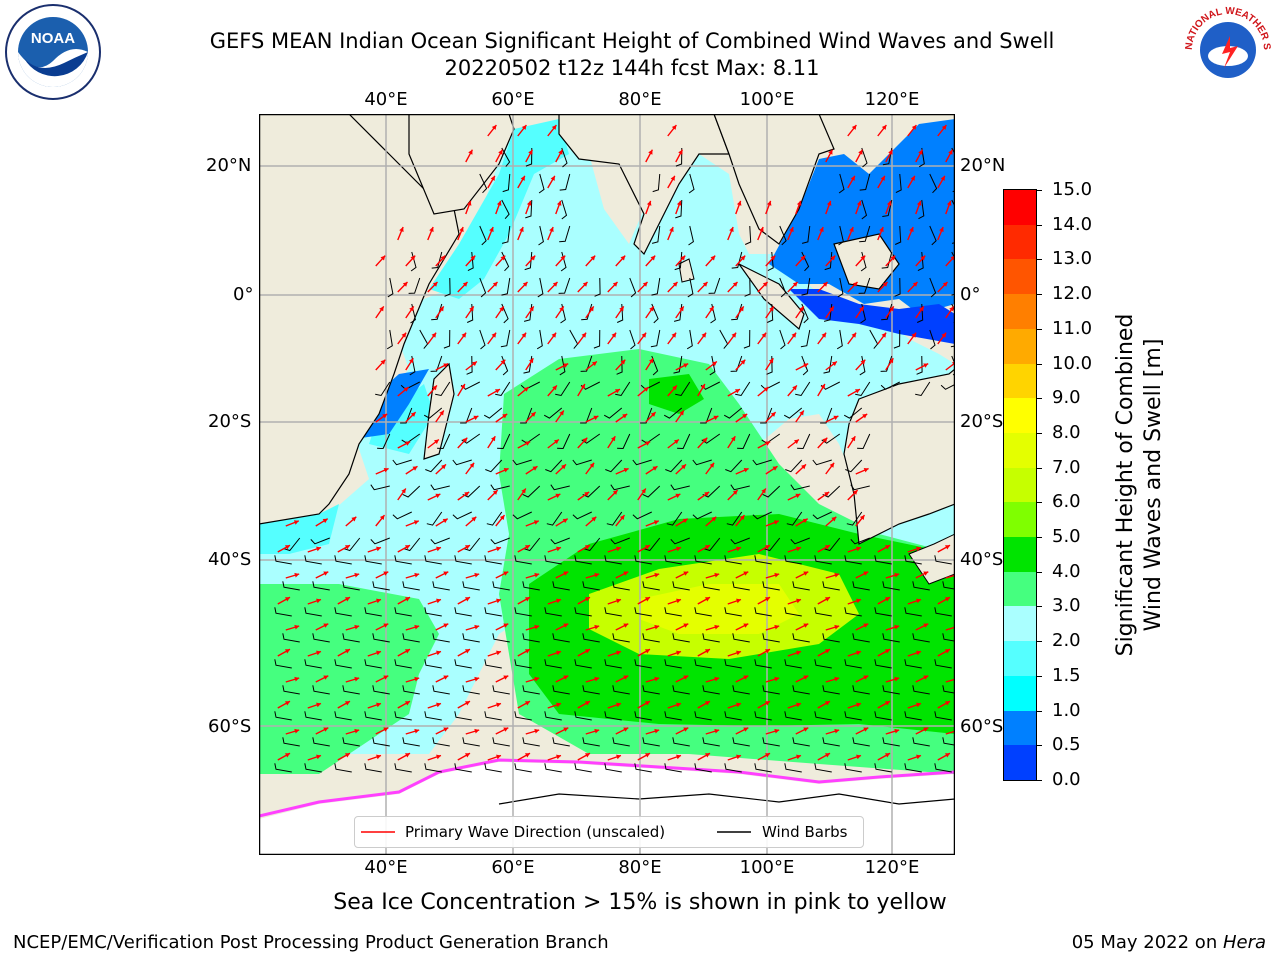 The image size is (1280, 960). I want to click on colorbar-label-line1: Significant Height of Combined, so click(1125, 485).